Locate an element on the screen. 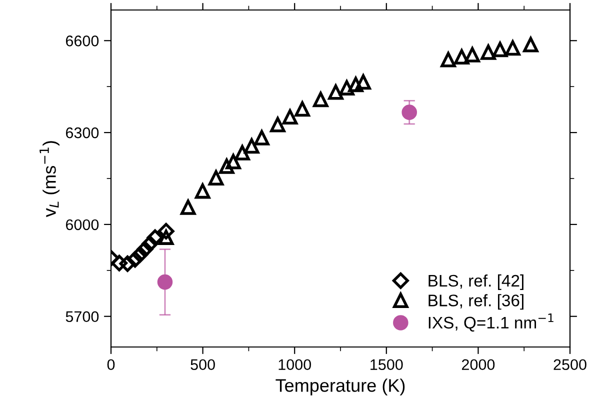 The image size is (602, 412). y-axis-title: v$_{L}$ (ms$^{−1}$) is located at coordinates (50, 179).